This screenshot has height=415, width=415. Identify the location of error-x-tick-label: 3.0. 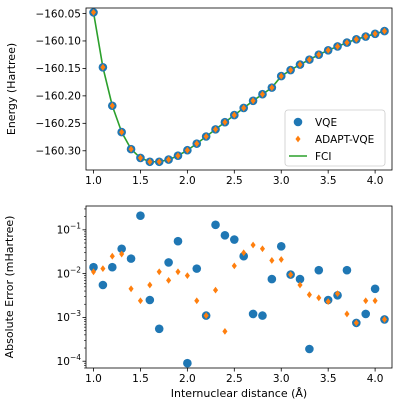
(281, 379).